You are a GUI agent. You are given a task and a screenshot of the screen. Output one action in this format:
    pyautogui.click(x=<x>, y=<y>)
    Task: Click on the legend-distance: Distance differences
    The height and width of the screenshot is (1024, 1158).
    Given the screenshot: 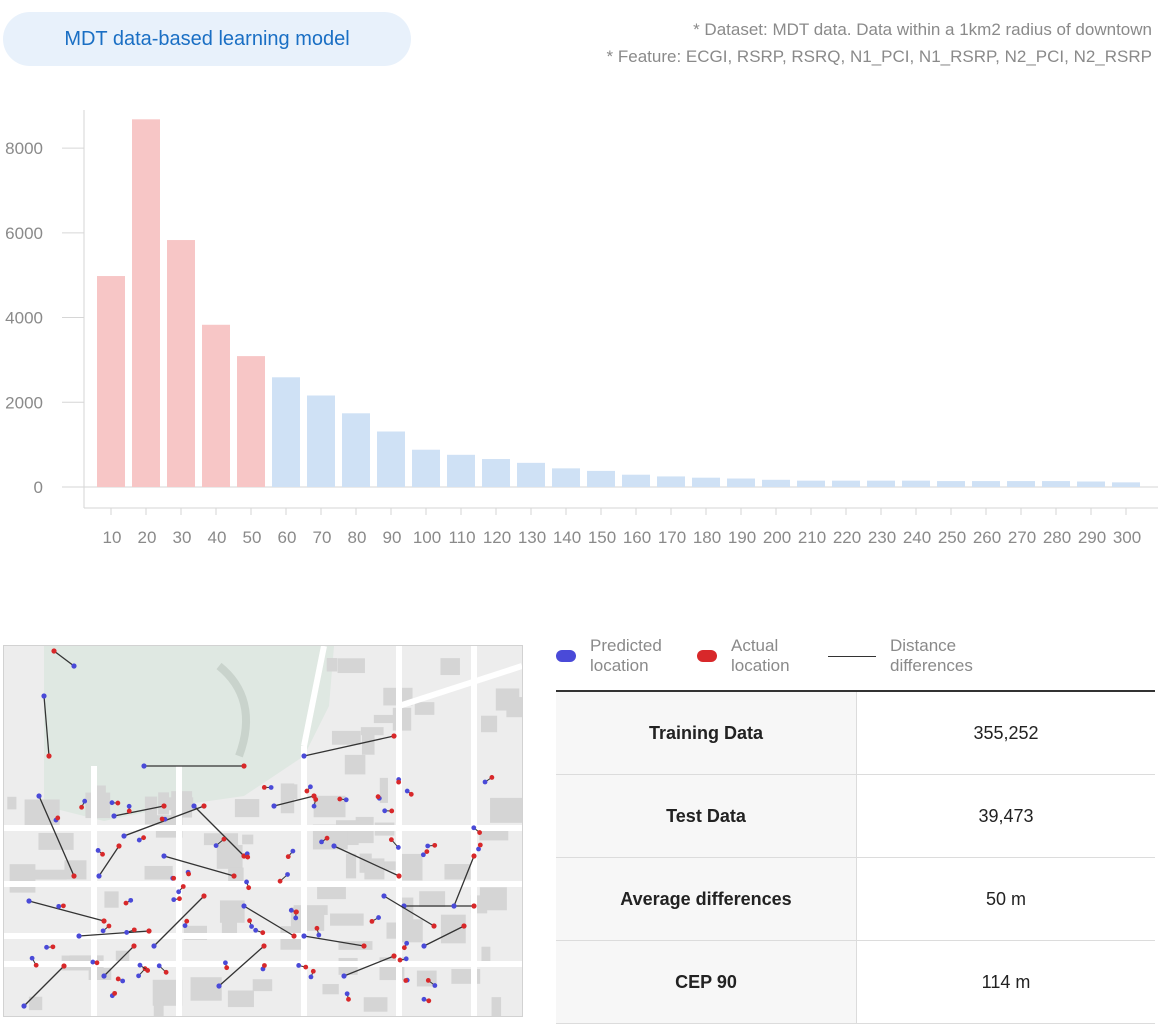 What is the action you would take?
    pyautogui.click(x=909, y=656)
    